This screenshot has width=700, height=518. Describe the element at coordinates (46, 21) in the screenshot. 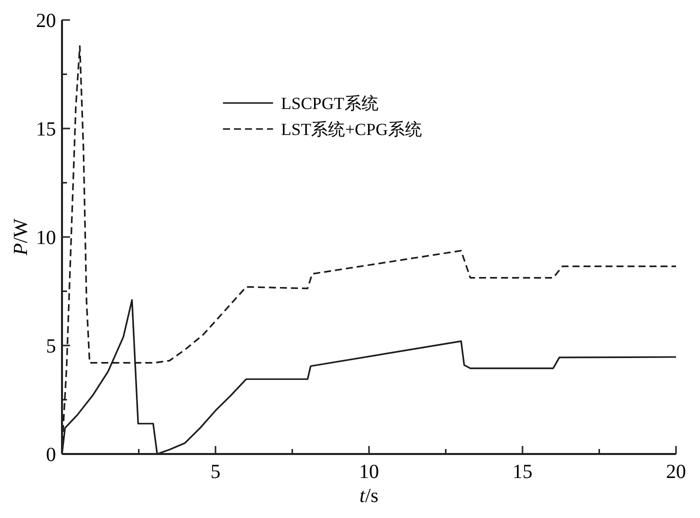

I see `y-tick-label: 20` at that location.